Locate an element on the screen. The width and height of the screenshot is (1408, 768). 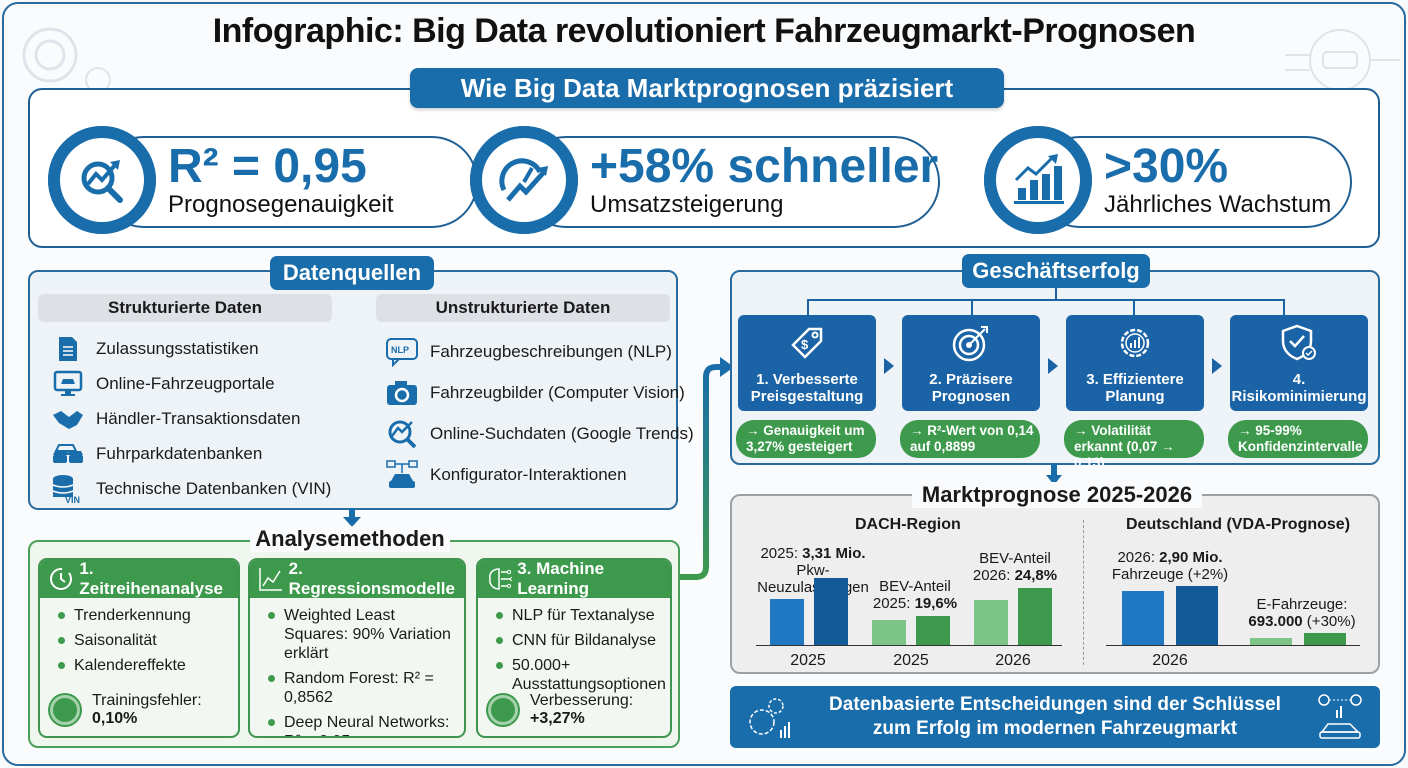
price-tag-icon: $ is located at coordinates (807, 343).